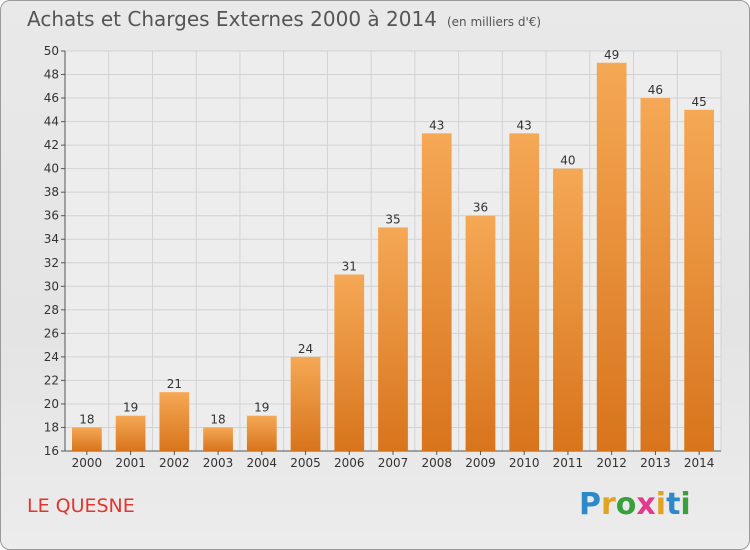 This screenshot has width=750, height=550. I want to click on y-tick-label: 28, so click(51, 310).